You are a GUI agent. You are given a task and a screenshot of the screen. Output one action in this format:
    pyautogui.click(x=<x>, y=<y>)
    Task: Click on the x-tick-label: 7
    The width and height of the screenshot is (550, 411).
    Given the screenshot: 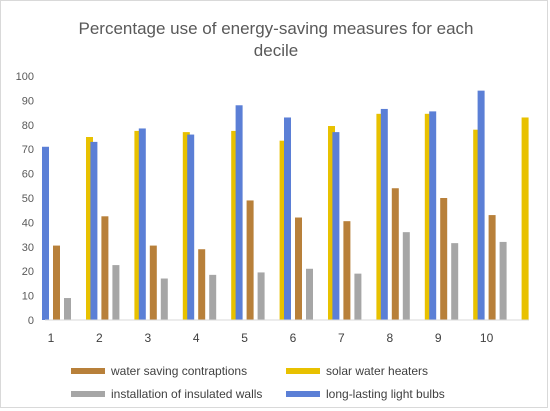 What is the action you would take?
    pyautogui.click(x=341, y=338)
    